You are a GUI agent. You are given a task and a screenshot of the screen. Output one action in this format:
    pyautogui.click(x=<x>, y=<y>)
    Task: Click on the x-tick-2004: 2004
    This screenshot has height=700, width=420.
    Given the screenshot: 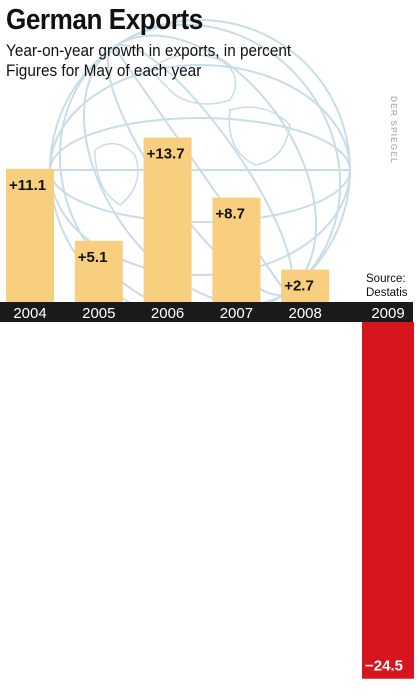 What is the action you would take?
    pyautogui.click(x=29, y=313)
    